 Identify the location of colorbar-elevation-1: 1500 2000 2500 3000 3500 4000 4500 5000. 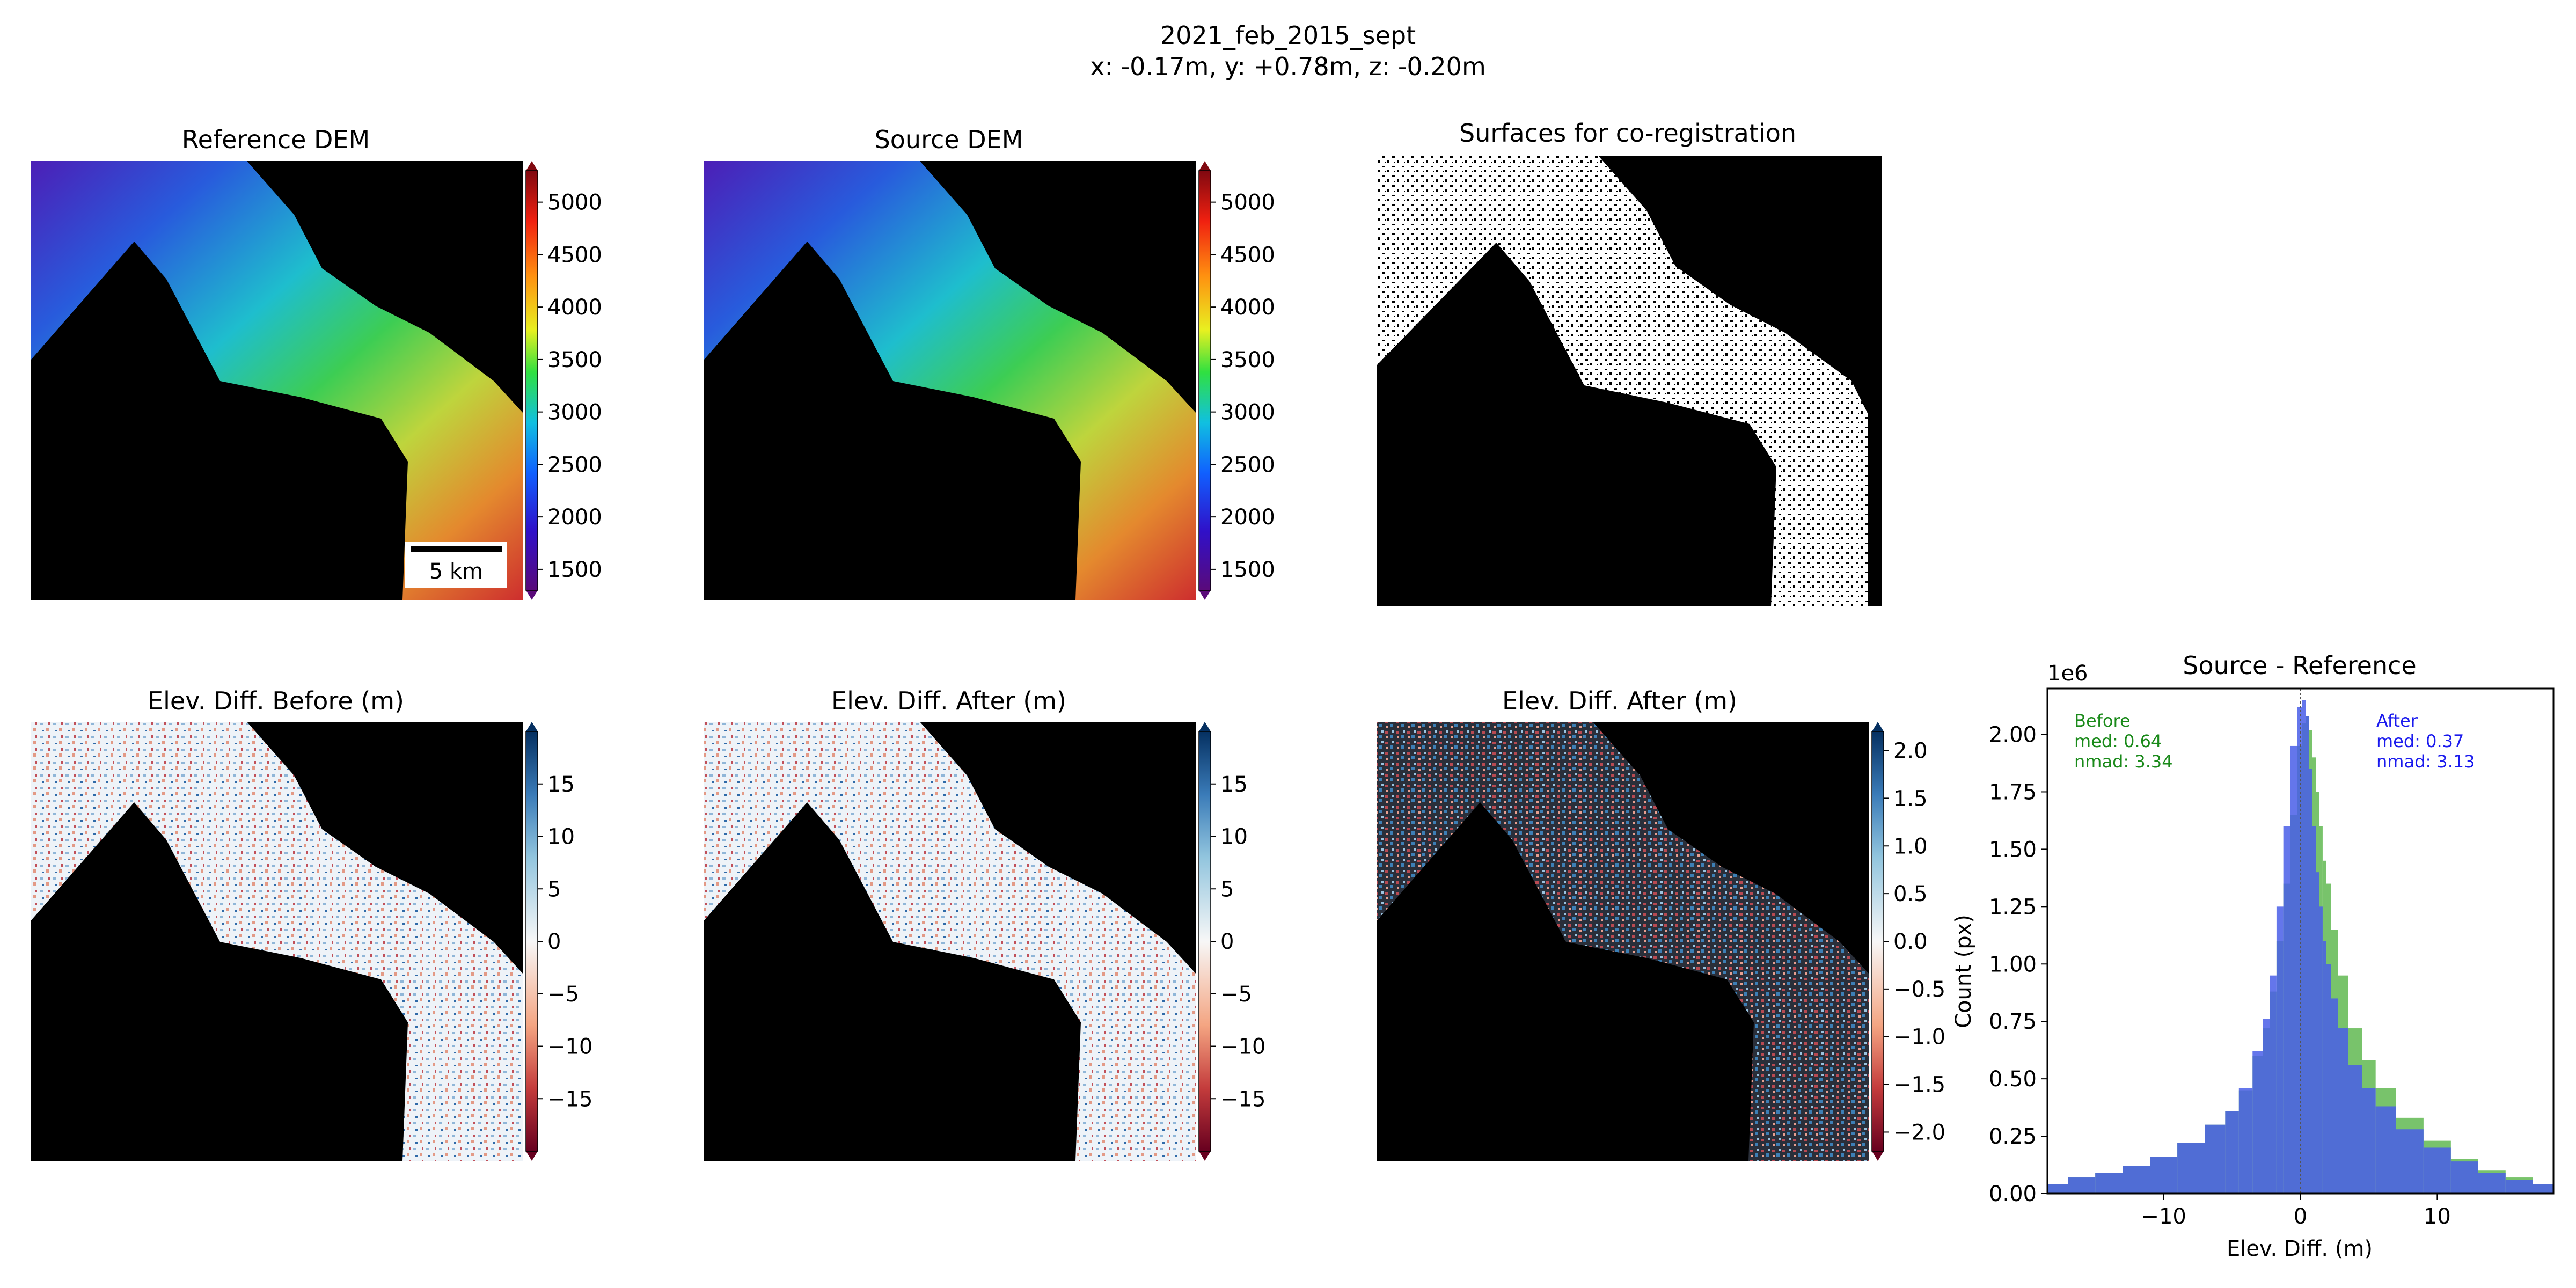
(563, 380).